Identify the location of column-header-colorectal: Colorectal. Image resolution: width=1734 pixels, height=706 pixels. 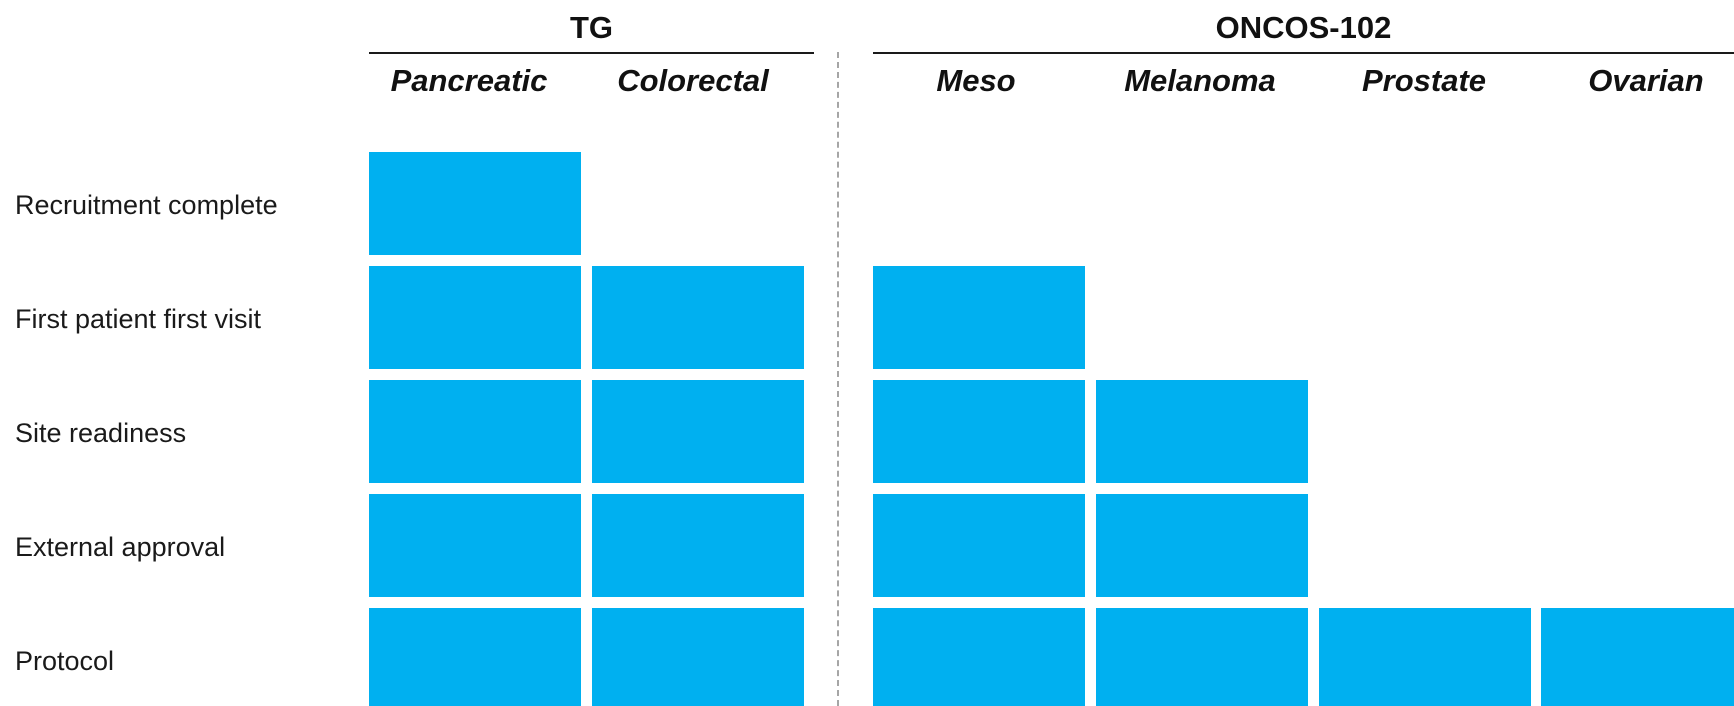
(693, 80).